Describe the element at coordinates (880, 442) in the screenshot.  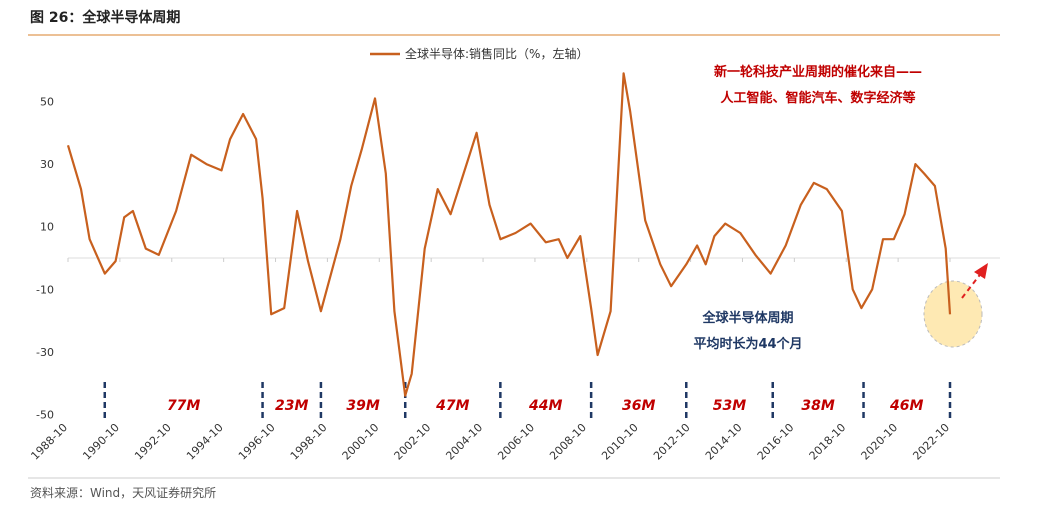
I see `x-tick-label: 2020-10` at that location.